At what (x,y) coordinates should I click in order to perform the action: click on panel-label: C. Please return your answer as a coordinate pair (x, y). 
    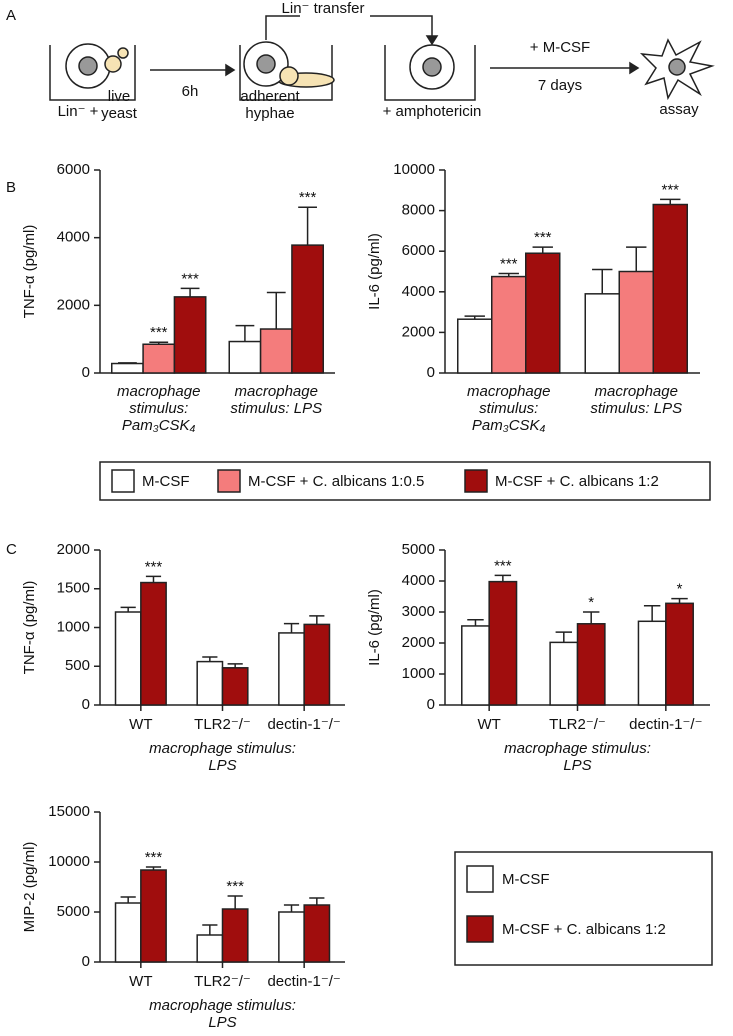
    Looking at the image, I should click on (11, 549).